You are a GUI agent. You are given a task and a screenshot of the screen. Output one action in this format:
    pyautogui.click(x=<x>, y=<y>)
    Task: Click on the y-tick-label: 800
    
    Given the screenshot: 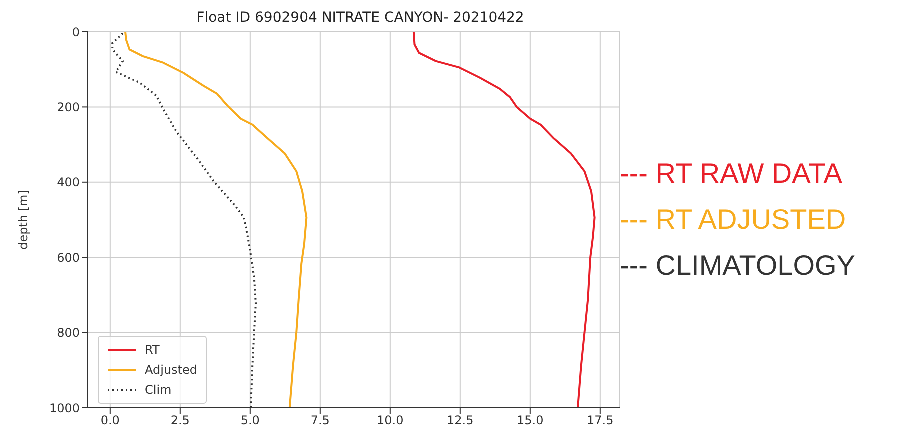 What is the action you would take?
    pyautogui.click(x=68, y=333)
    